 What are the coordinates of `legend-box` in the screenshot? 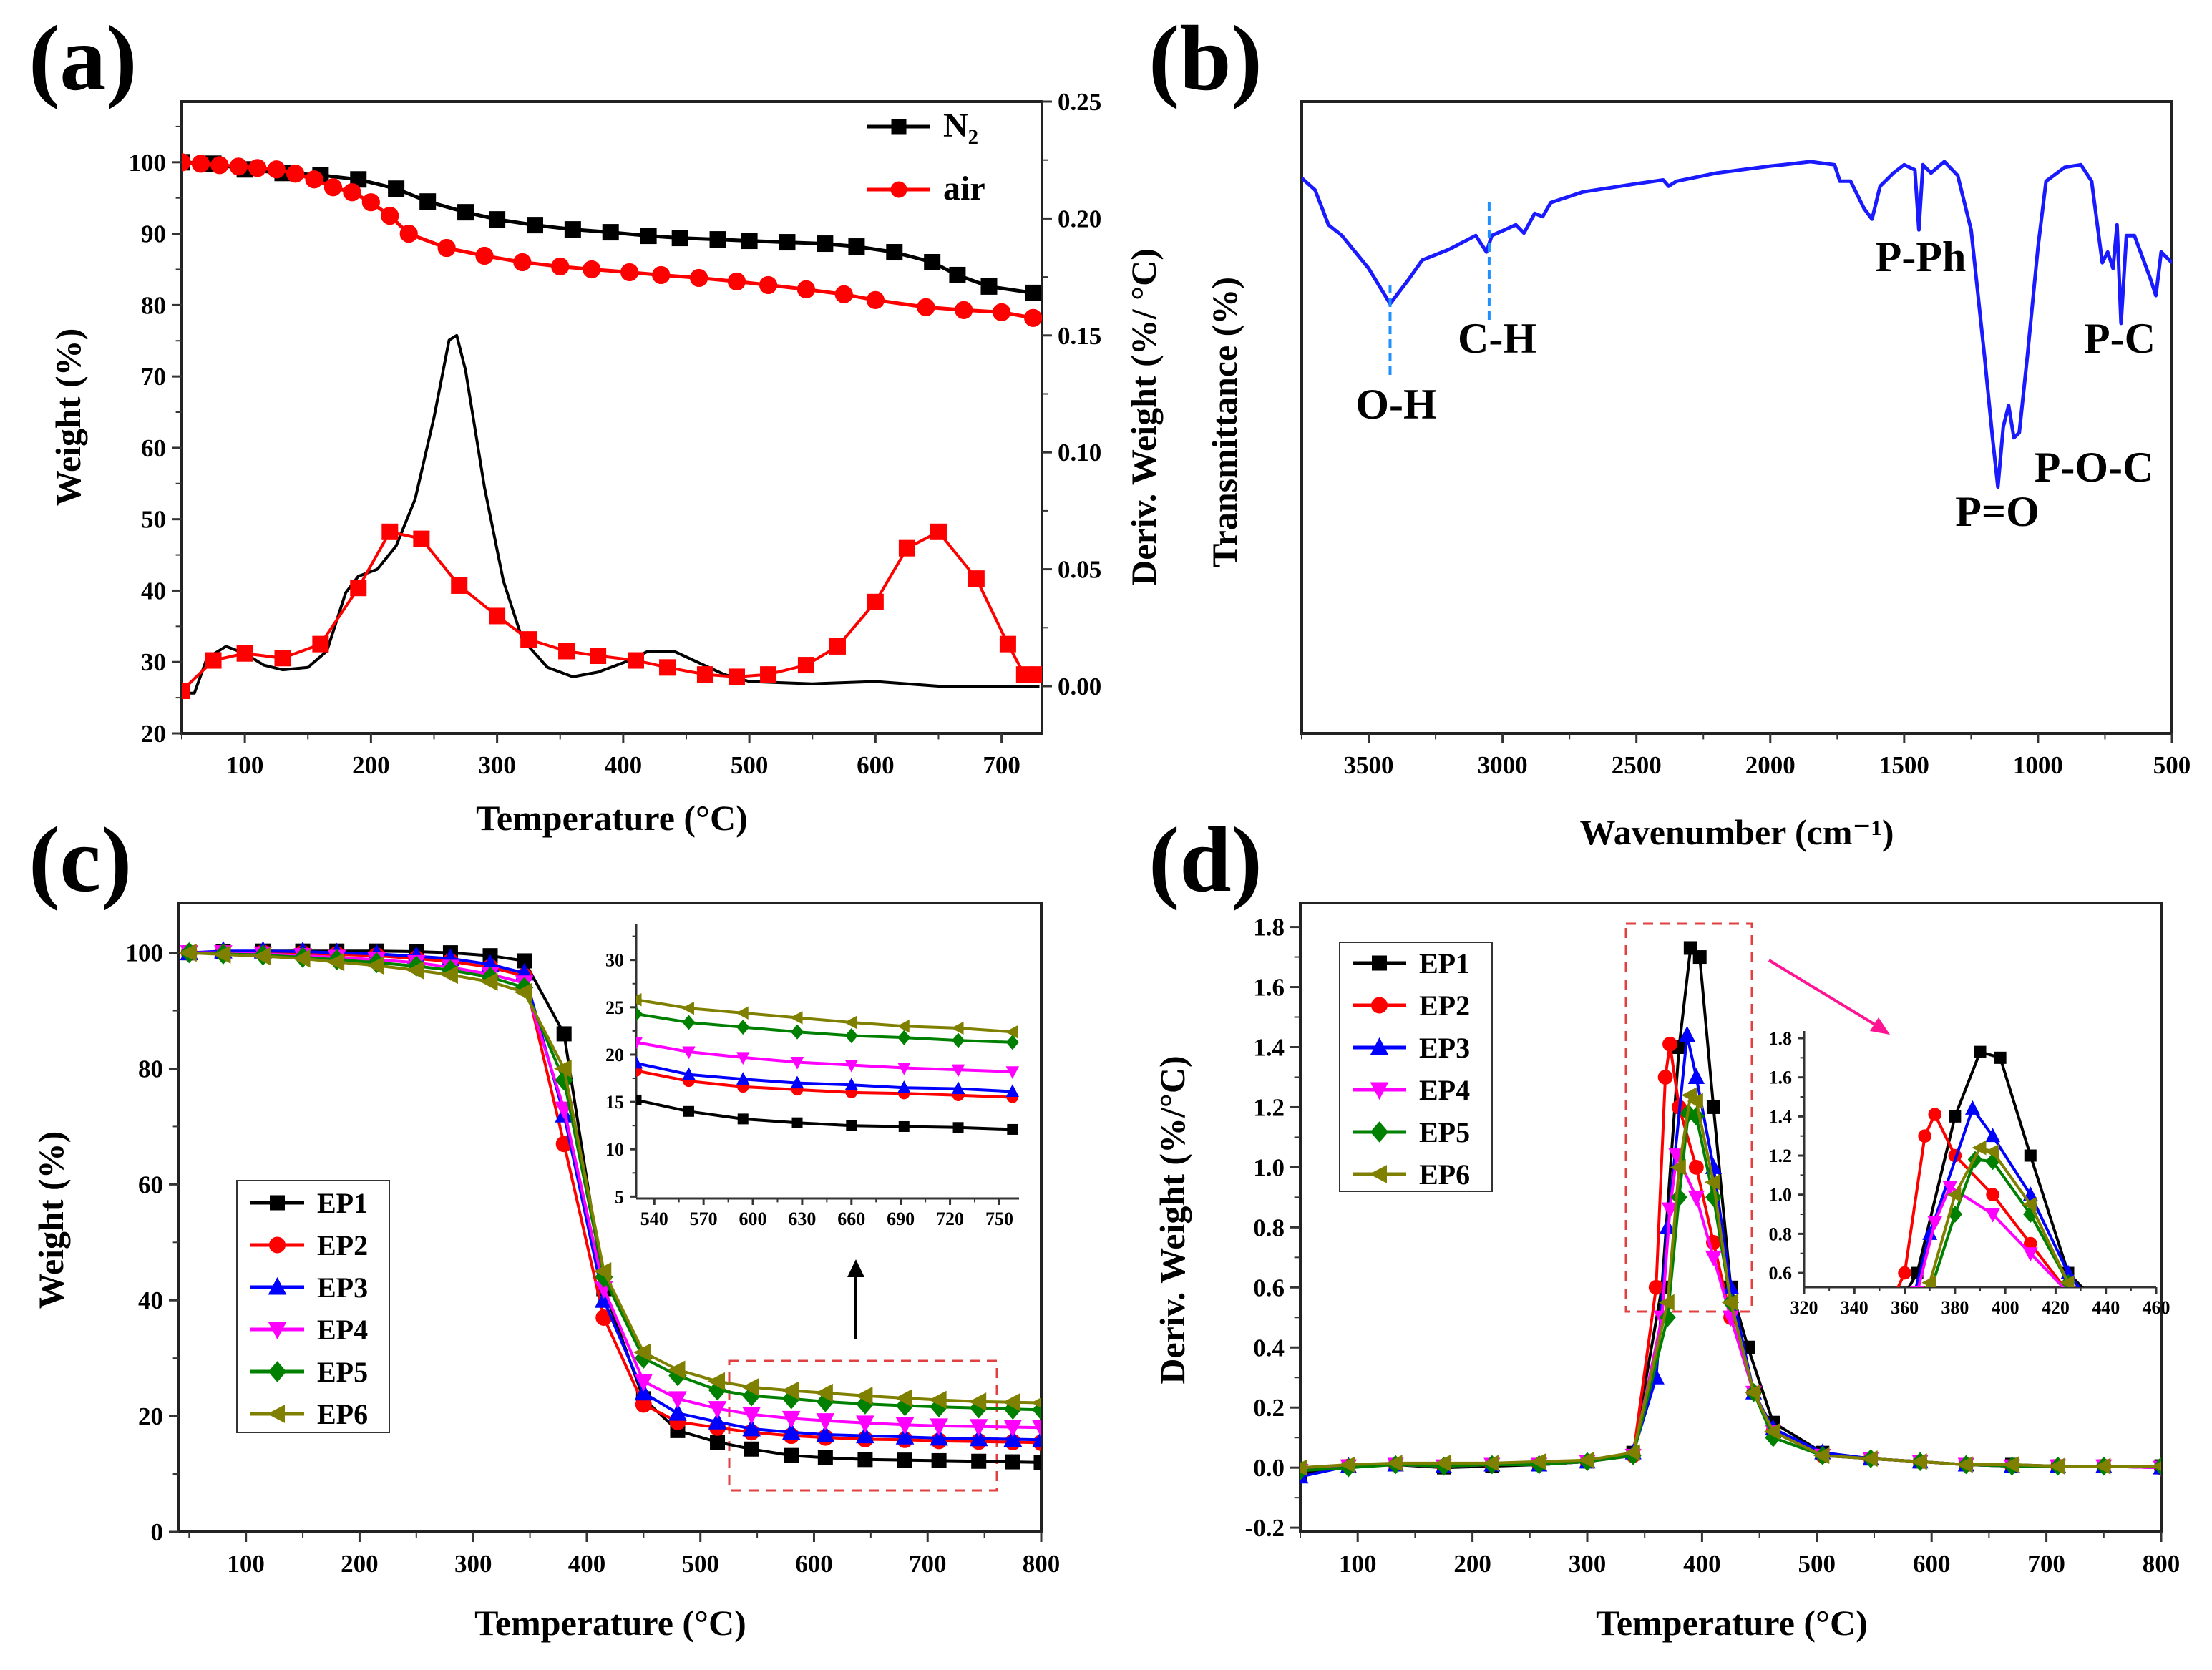 It's located at (313, 1306).